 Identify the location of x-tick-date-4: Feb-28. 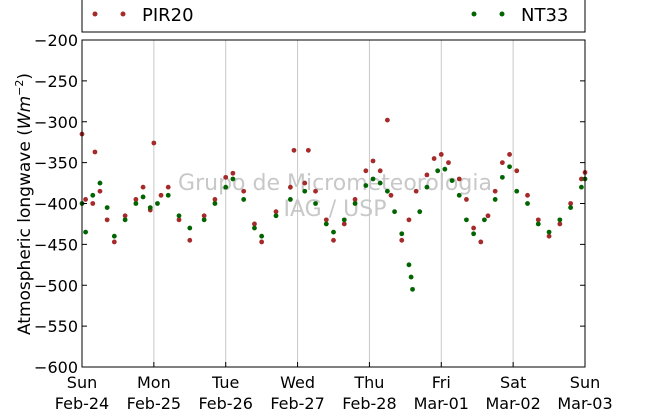
(369, 401).